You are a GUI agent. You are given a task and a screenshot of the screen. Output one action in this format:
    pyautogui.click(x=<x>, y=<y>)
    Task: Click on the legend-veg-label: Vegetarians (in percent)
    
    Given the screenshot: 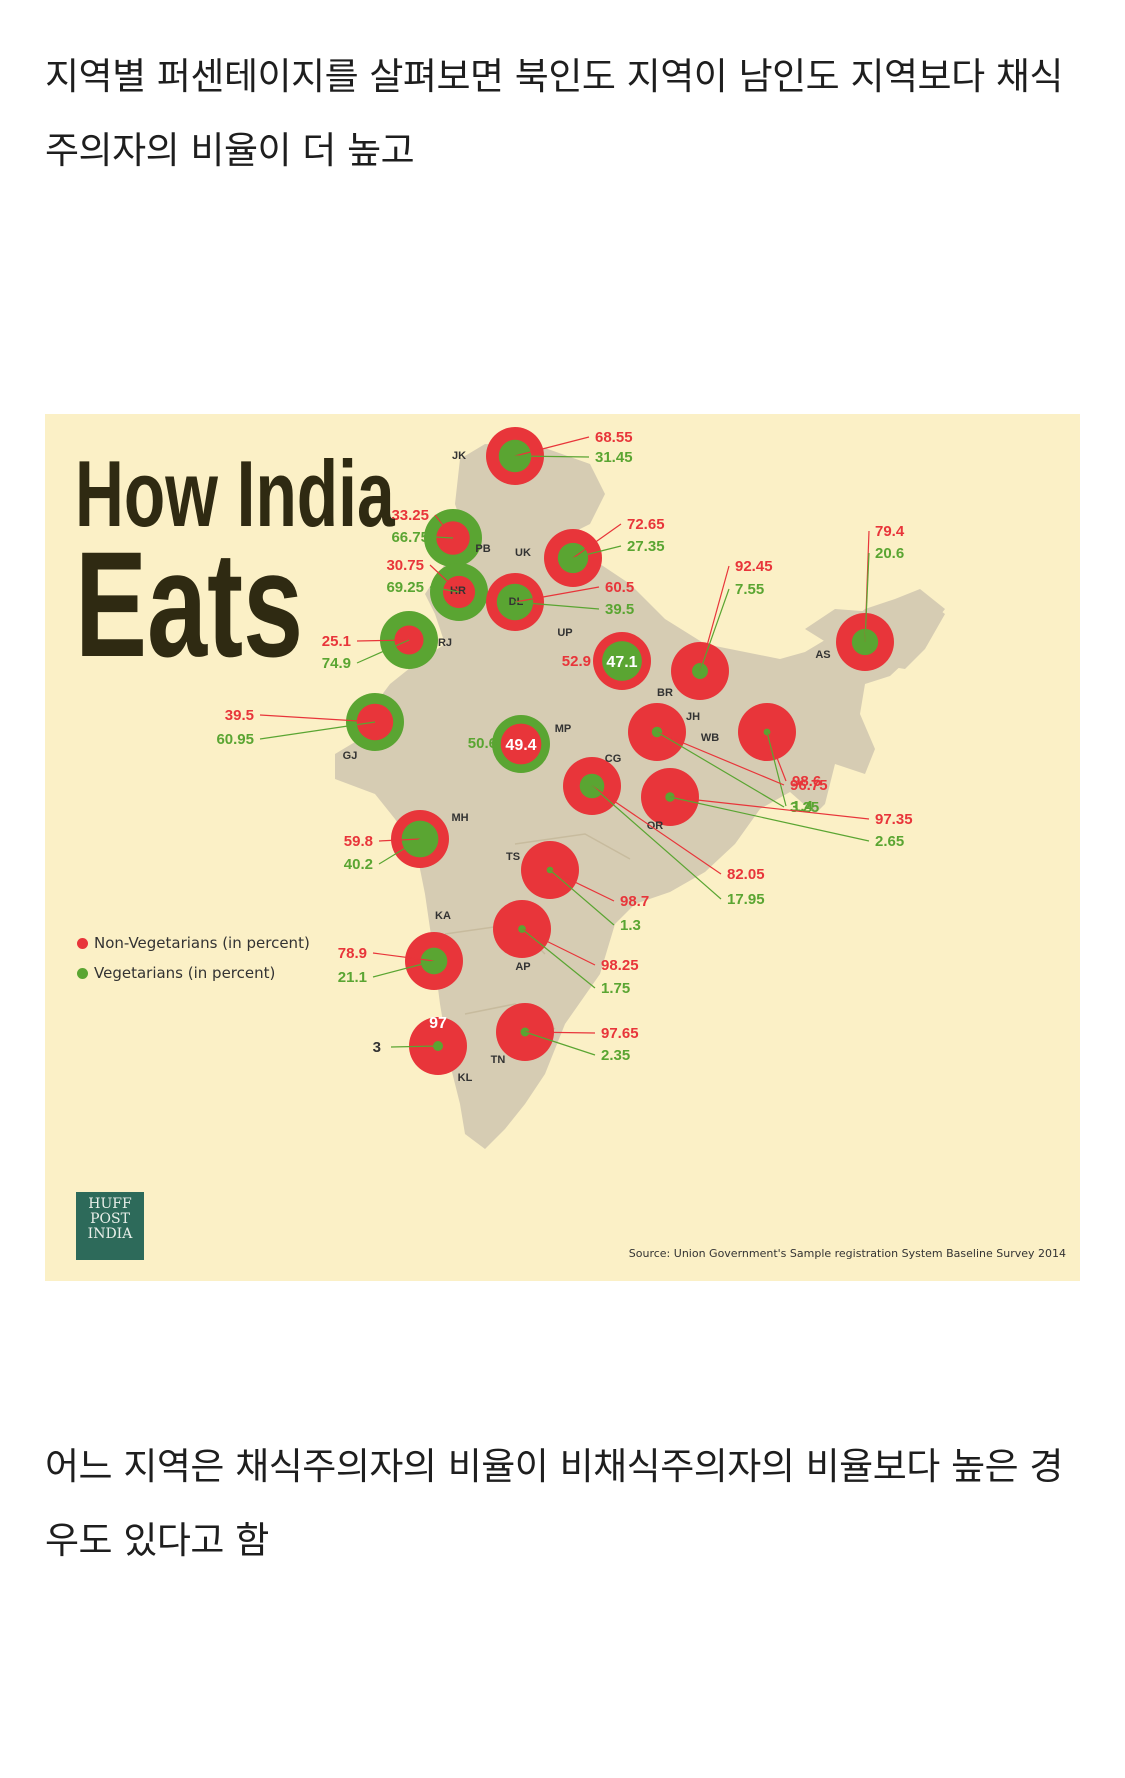 What is the action you would take?
    pyautogui.click(x=185, y=973)
    